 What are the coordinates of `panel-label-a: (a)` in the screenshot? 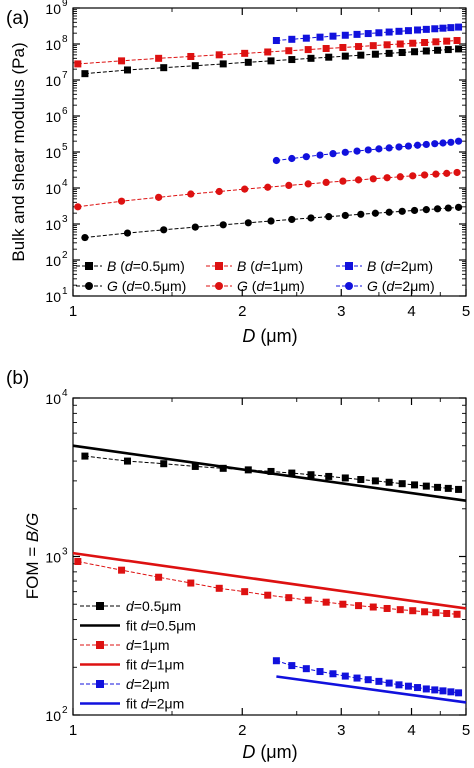 It's located at (17, 18).